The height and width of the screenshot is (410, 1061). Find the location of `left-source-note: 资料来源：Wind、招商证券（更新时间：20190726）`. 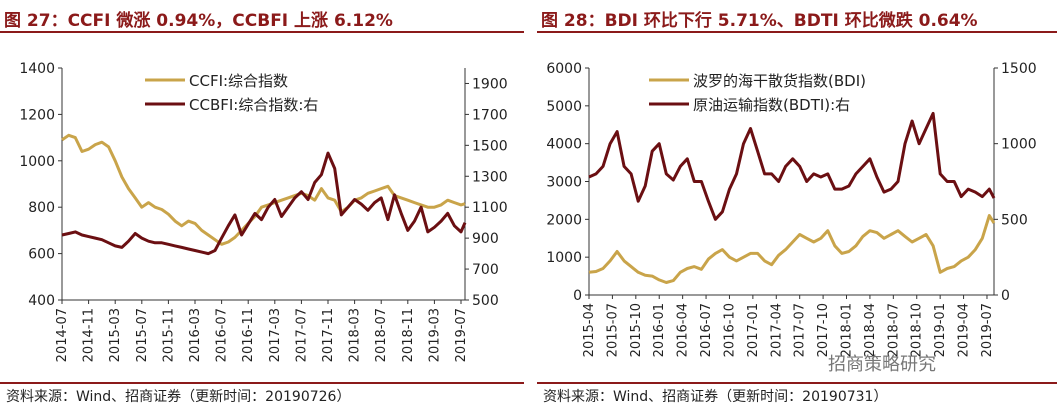

left-source-note: 资料来源：Wind、招商证券（更新时间：20190726） is located at coordinates (178, 397).